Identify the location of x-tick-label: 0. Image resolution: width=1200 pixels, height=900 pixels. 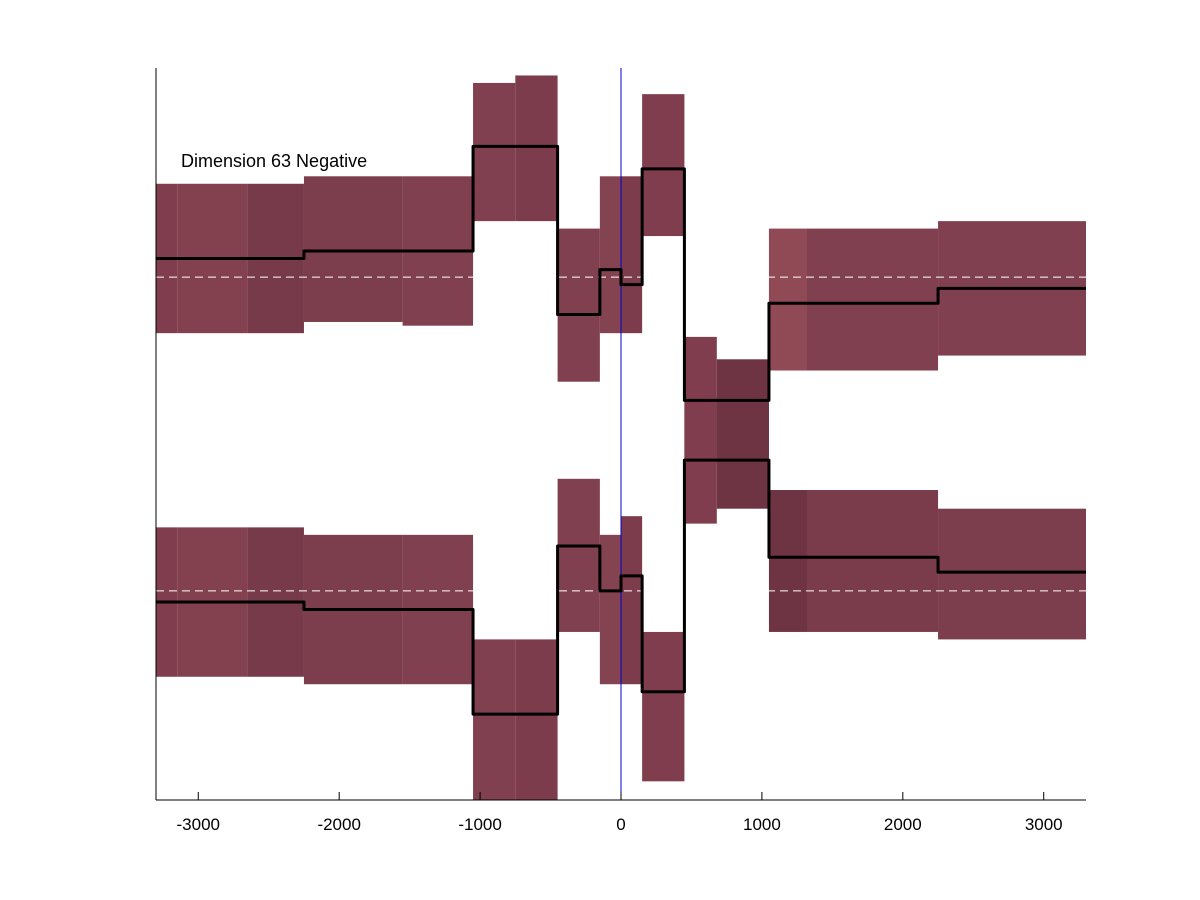
(620, 824).